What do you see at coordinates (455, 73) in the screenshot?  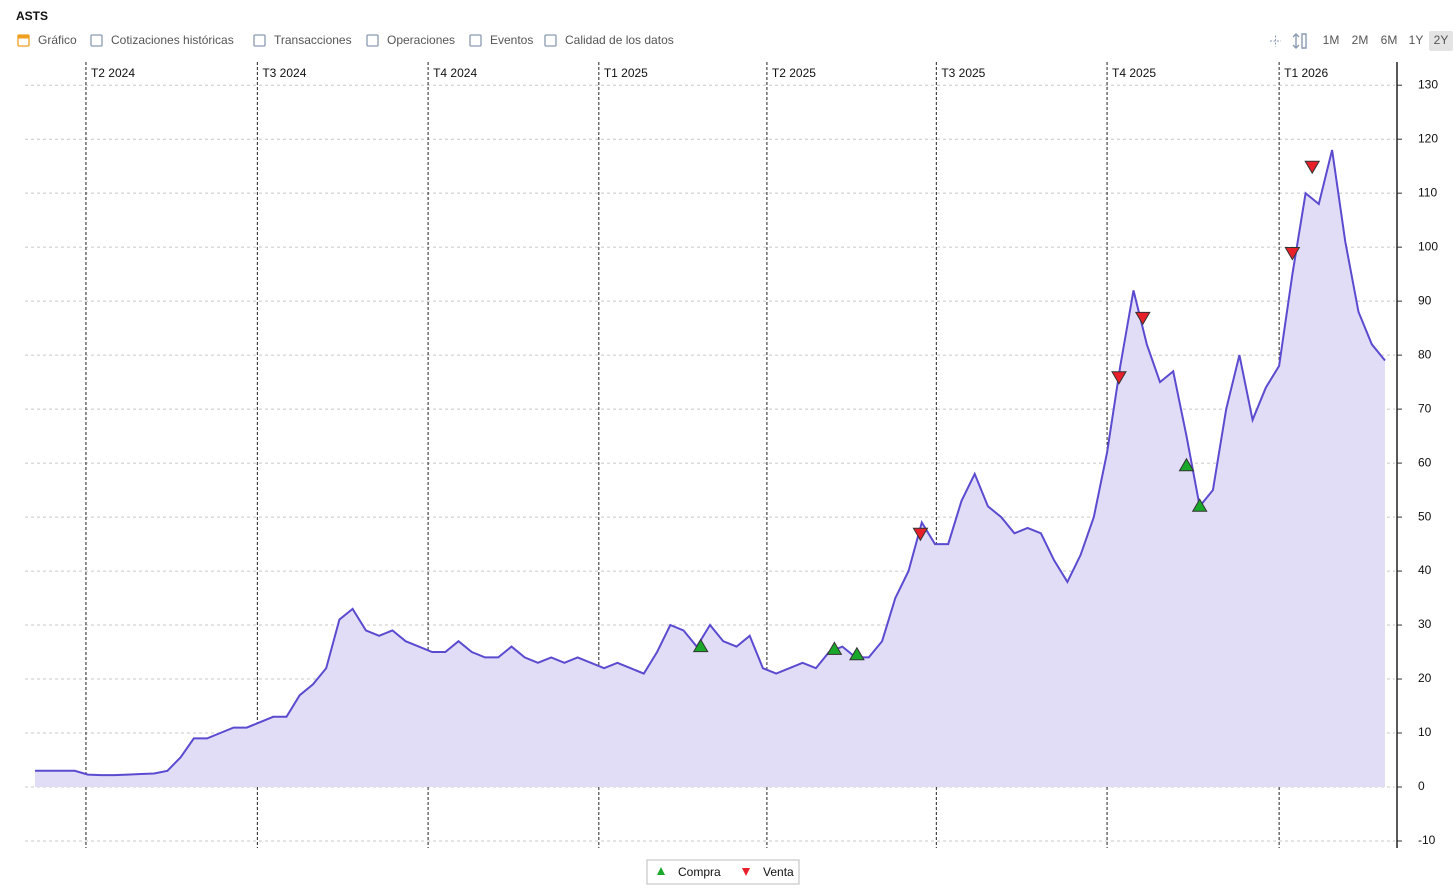 I see `x-tick-label: T4 2024` at bounding box center [455, 73].